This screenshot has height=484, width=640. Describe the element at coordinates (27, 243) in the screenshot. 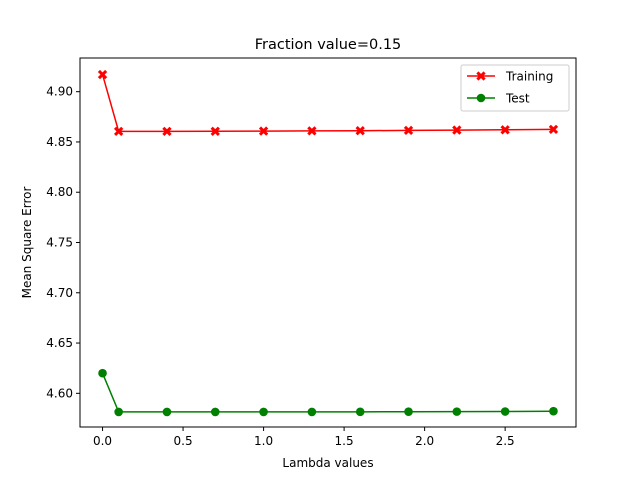

I see `y-axis-label: Mean Square Error` at that location.